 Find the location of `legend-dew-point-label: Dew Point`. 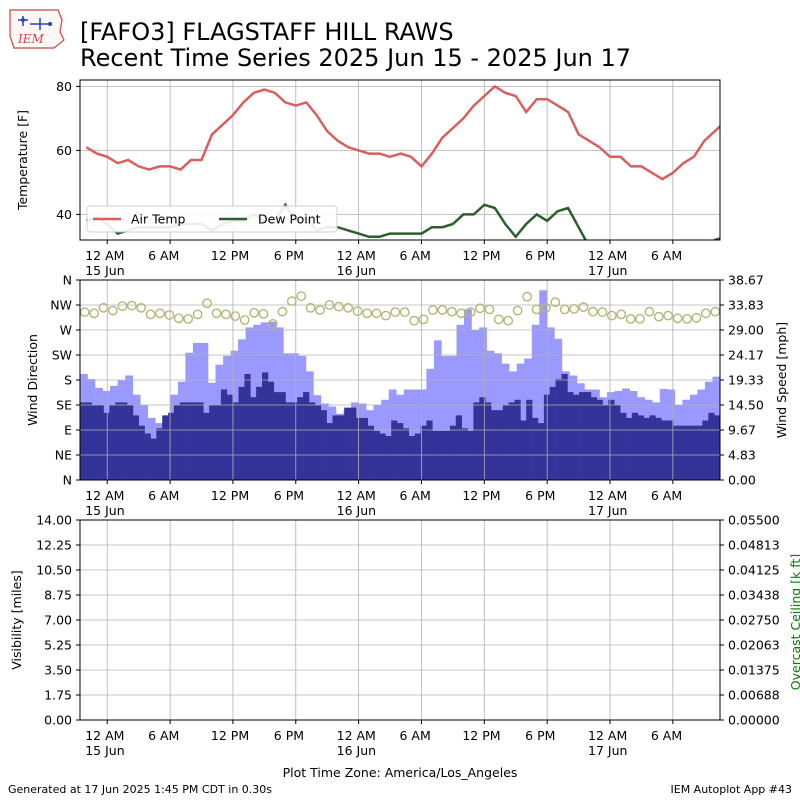

legend-dew-point-label: Dew Point is located at coordinates (289, 219).